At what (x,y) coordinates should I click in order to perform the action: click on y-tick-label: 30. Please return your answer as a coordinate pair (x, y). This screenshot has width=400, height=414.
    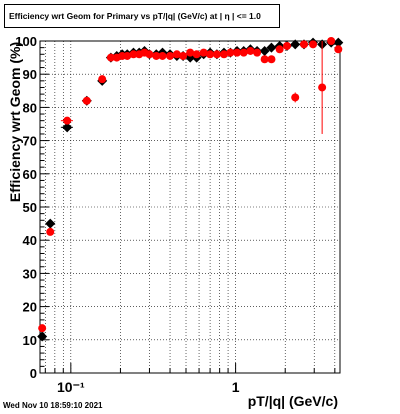
    Looking at the image, I should click on (30, 273).